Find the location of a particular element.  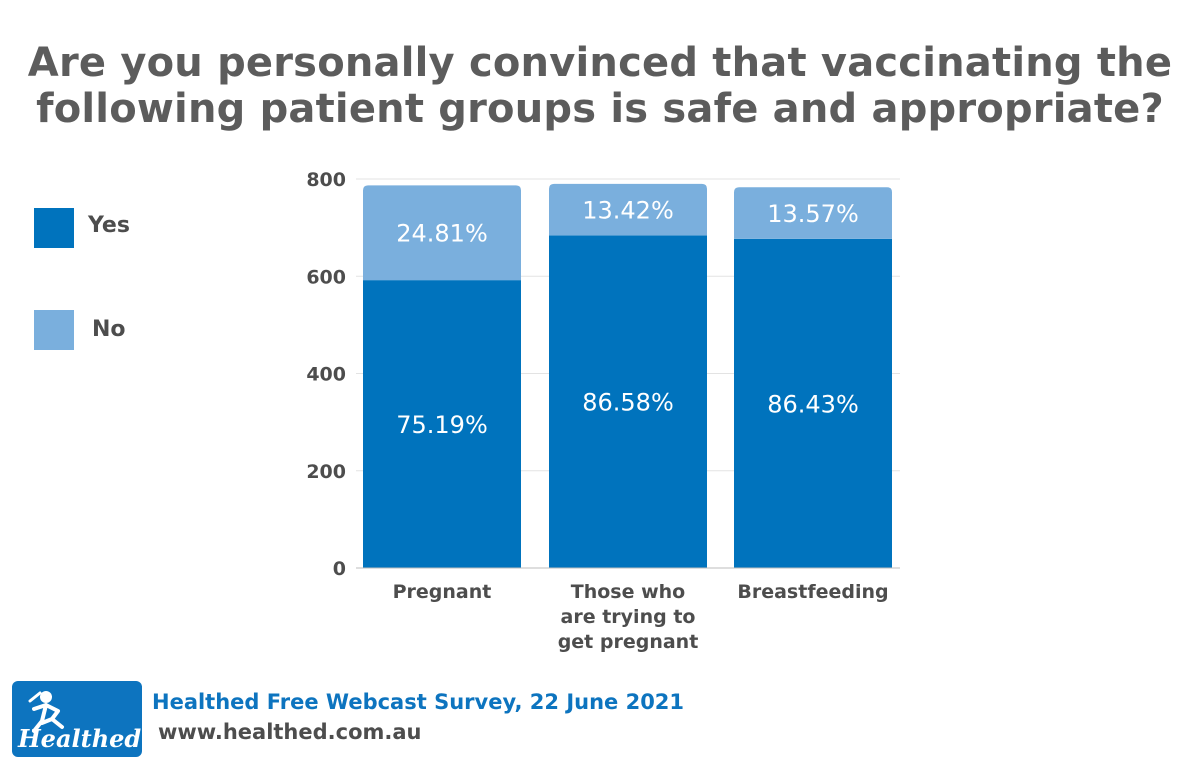

data-label-yes-1: 86.58% is located at coordinates (628, 403).